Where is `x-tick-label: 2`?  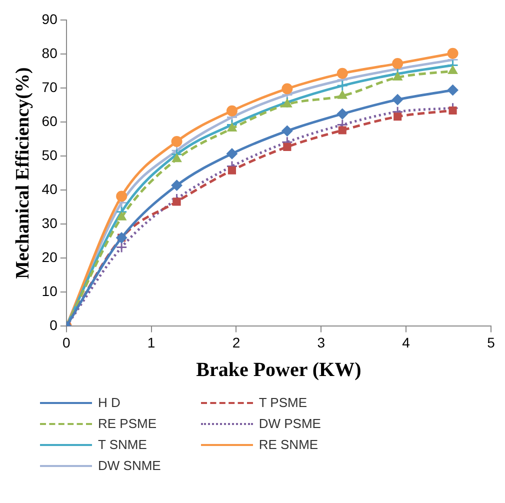
x-tick-label: 2 is located at coordinates (236, 342).